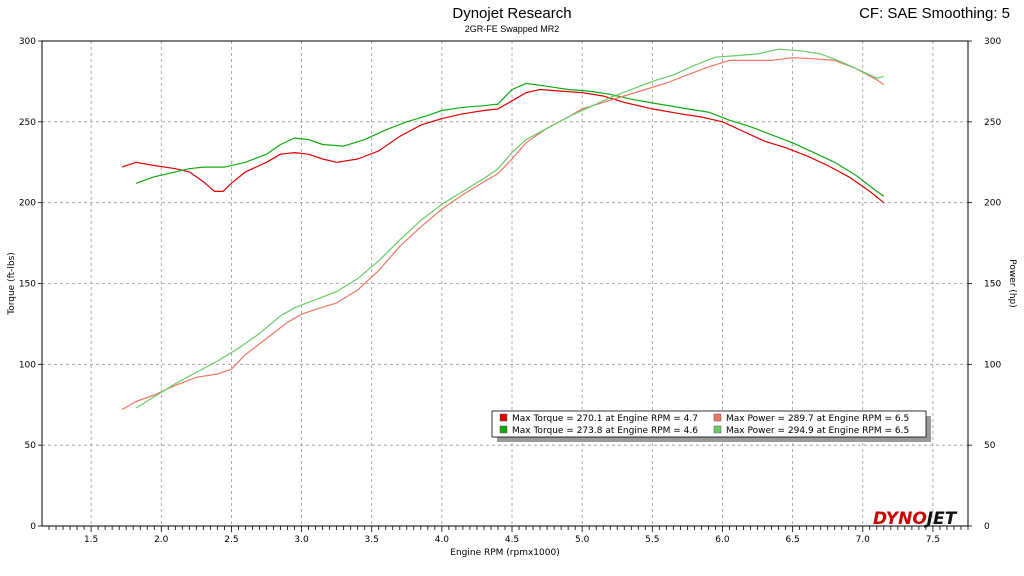 The height and width of the screenshot is (576, 1024). I want to click on y2-axis-label: Power (hp), so click(1012, 283).